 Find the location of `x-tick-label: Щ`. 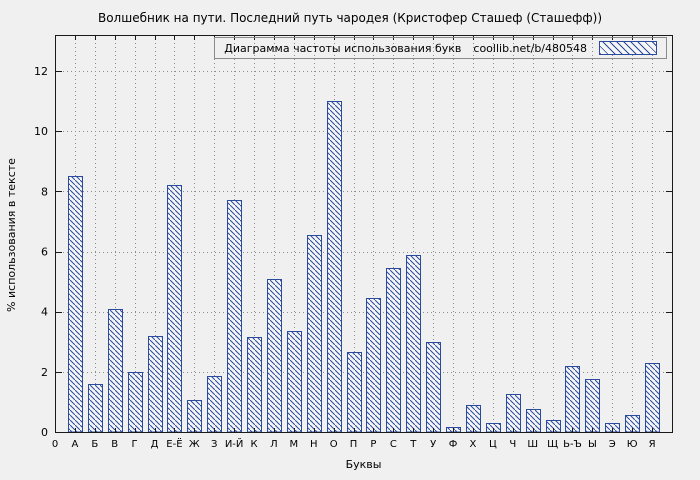

x-tick-label: Щ is located at coordinates (552, 444).